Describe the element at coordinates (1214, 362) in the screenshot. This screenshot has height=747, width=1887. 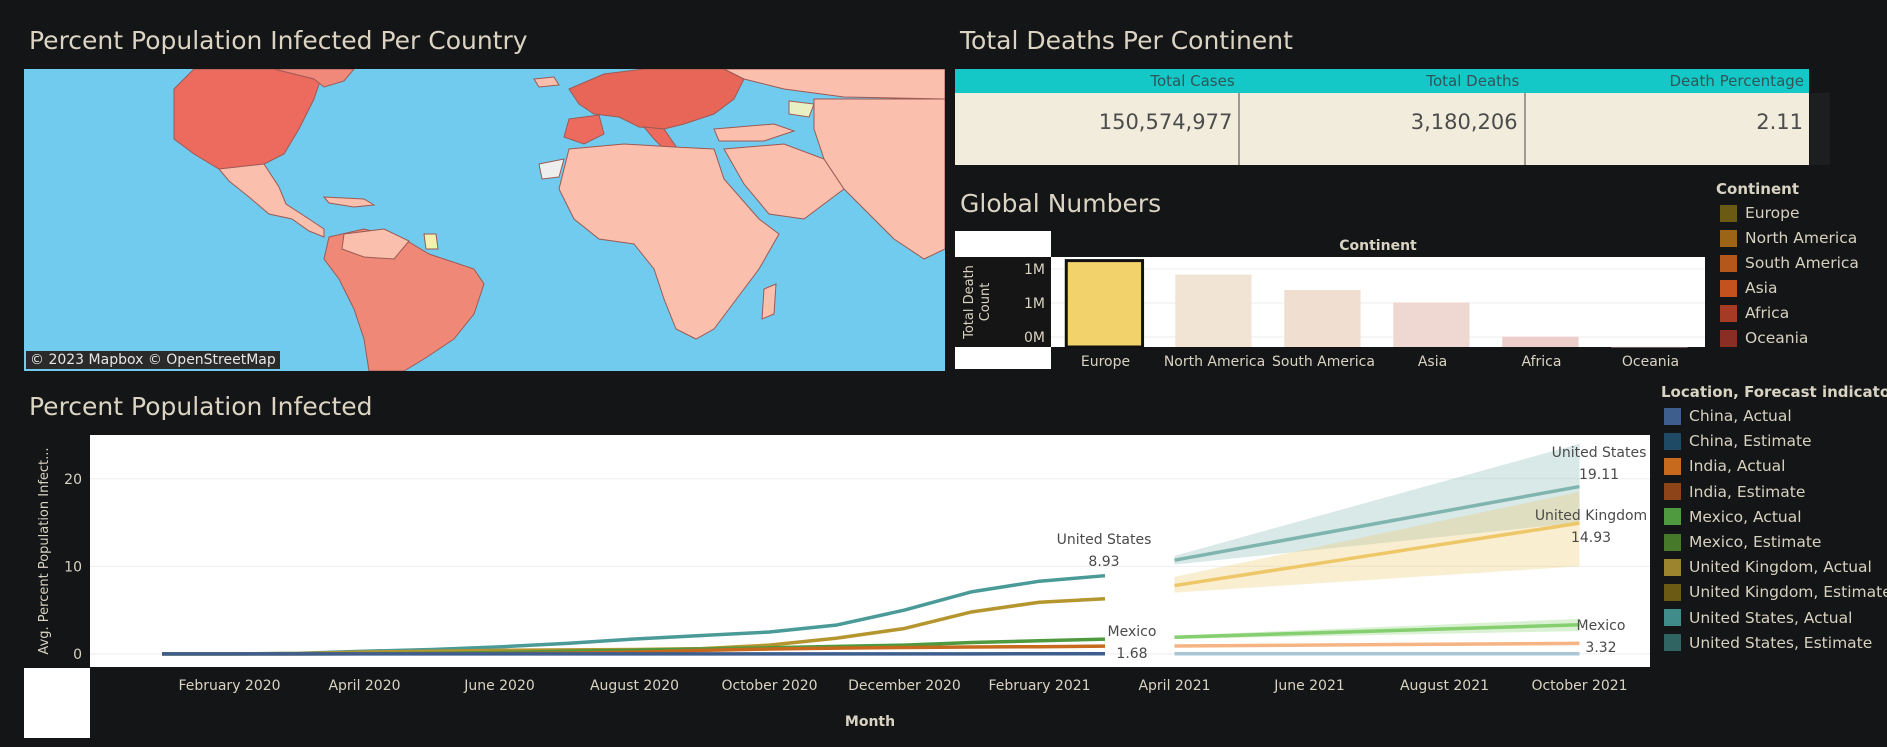
I see `bar-x-label: North America` at that location.